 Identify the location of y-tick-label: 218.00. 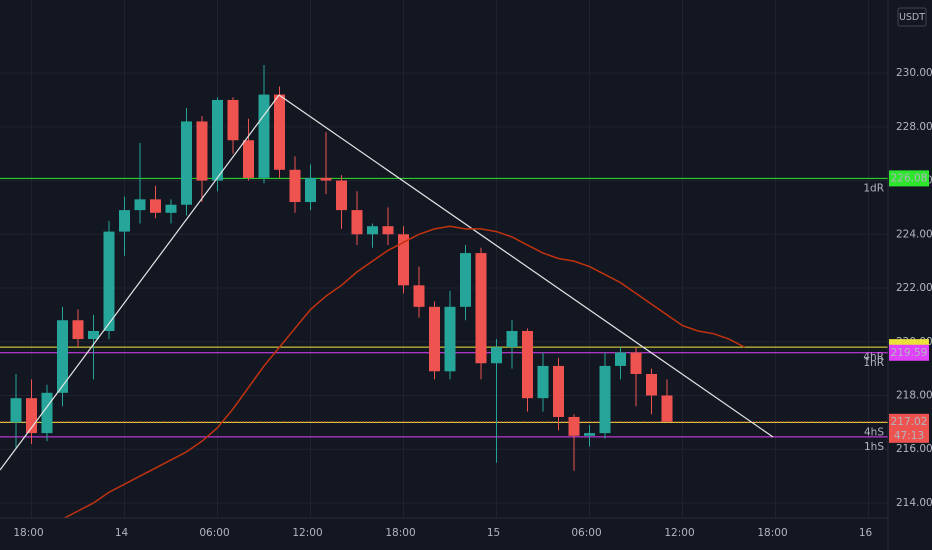
(914, 395).